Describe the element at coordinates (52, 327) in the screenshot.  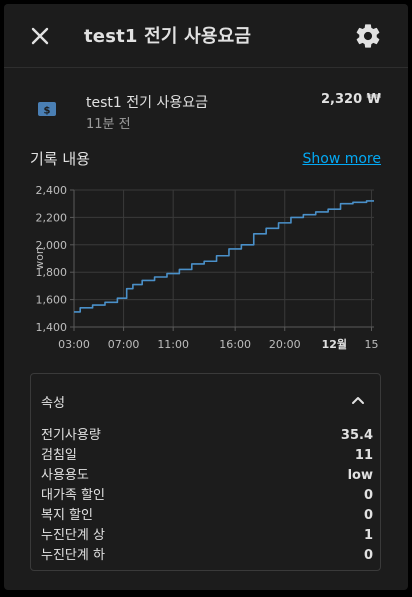
I see `y-tick-label: 1,400` at that location.